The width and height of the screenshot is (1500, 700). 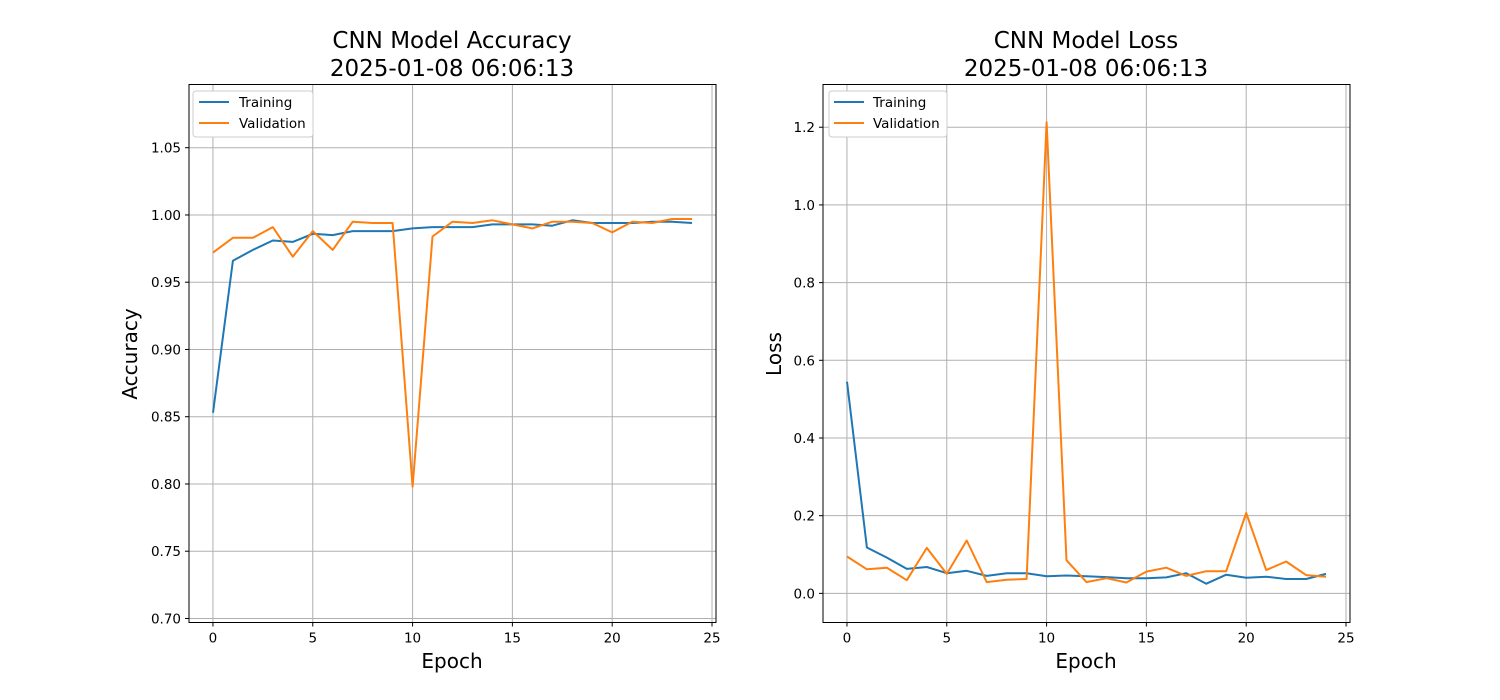 I want to click on y-tick-label: 0.6, so click(x=804, y=361).